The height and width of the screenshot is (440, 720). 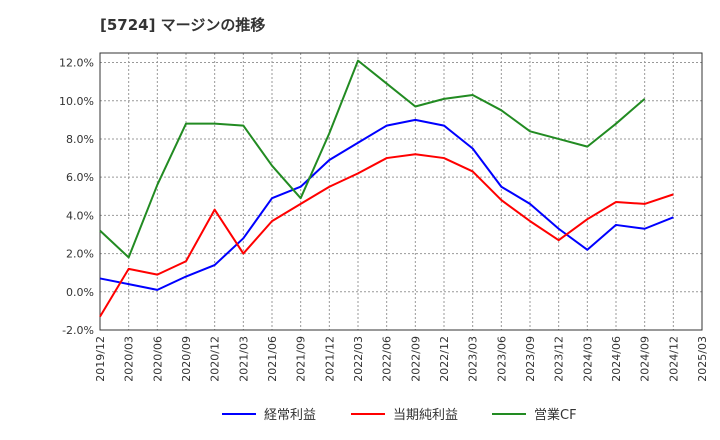 What do you see at coordinates (555, 415) in the screenshot?
I see `legend-label: 営業CF` at bounding box center [555, 415].